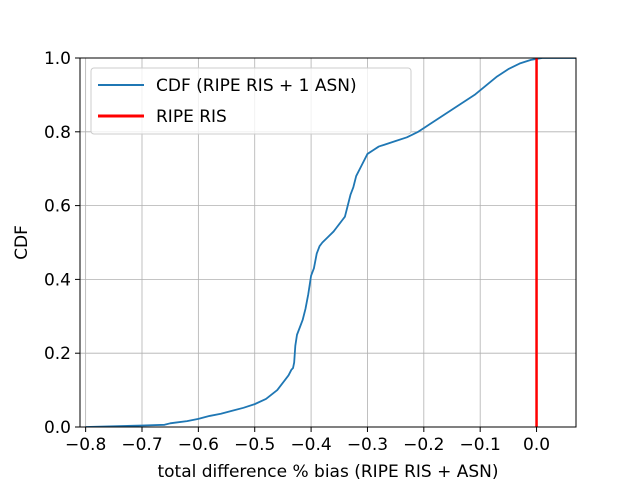 The height and width of the screenshot is (480, 640). I want to click on y-axis-label: CDF, so click(22, 242).